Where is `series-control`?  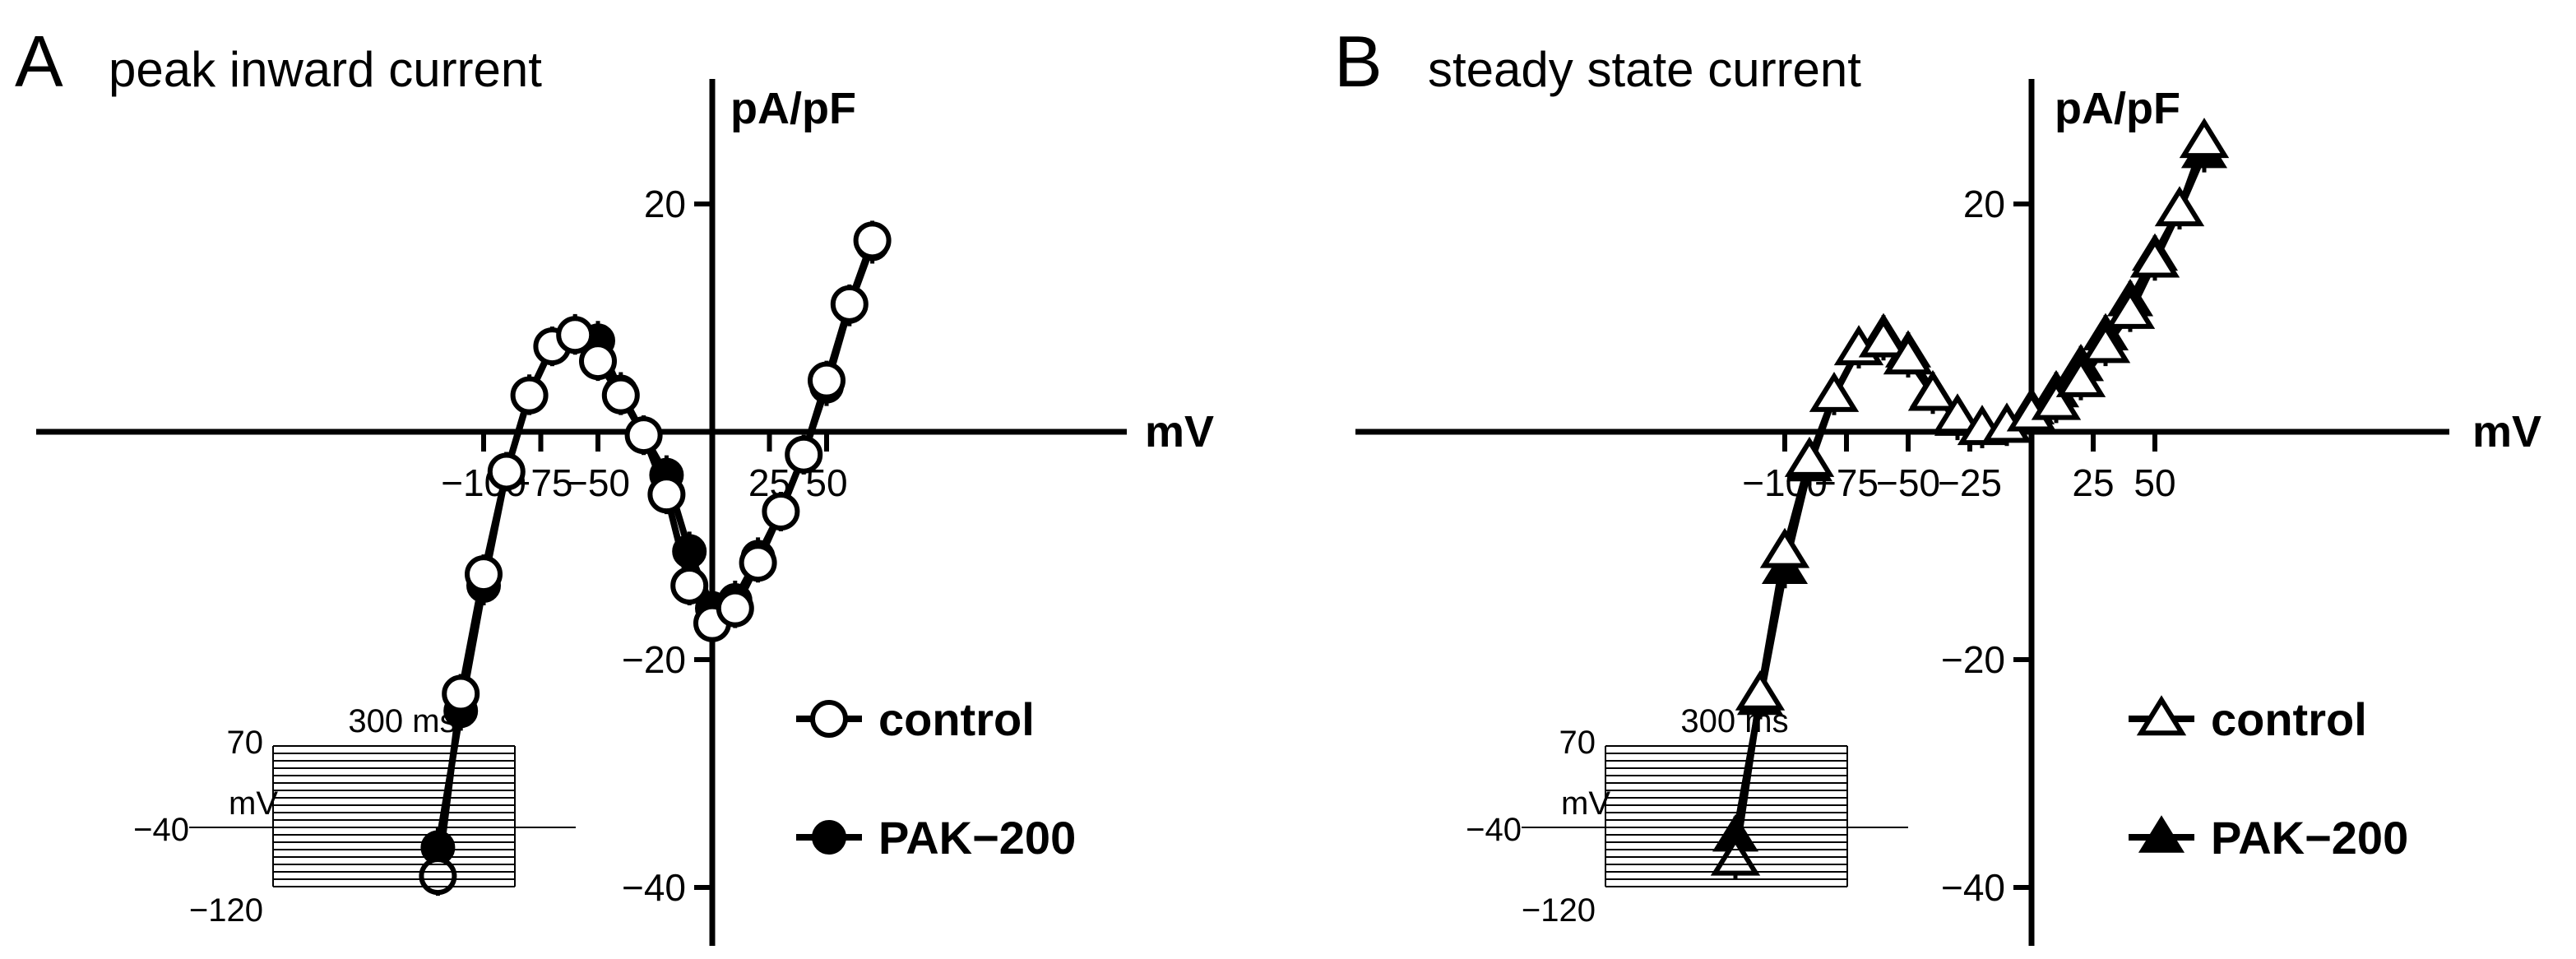
series-control is located at coordinates (655, 558).